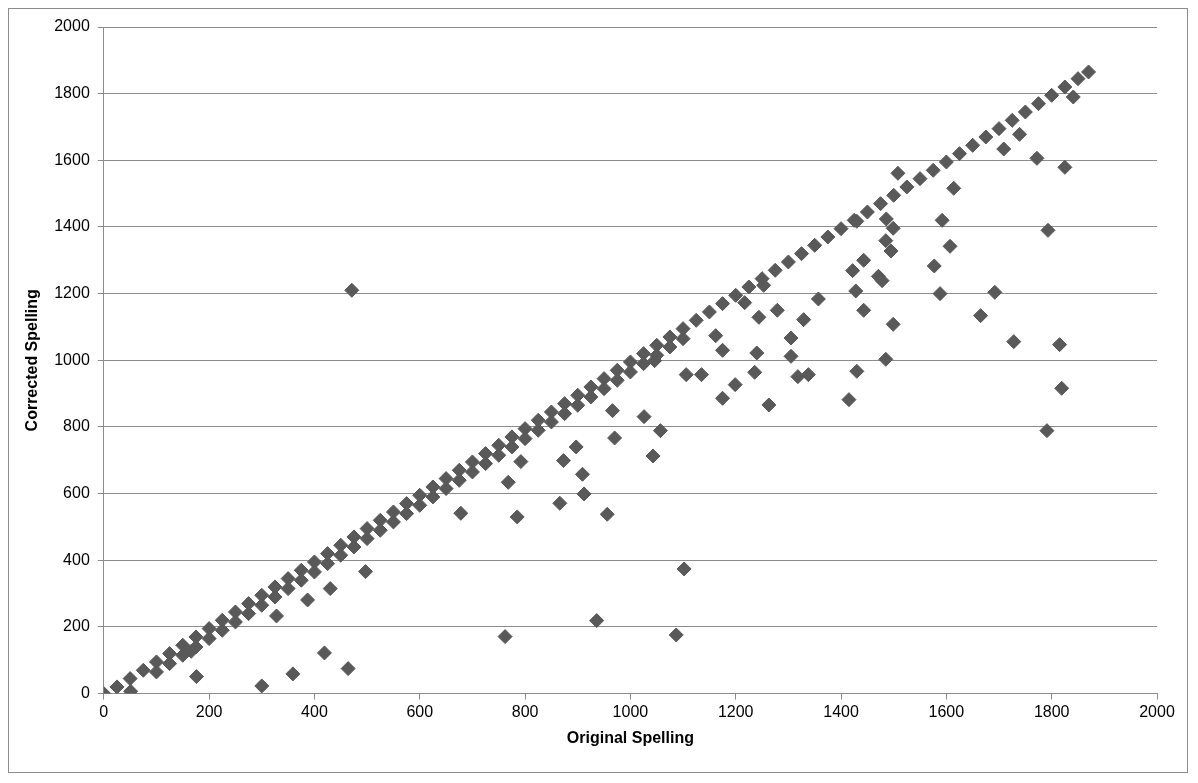 The image size is (1198, 783). I want to click on x-tick-label: 1200, so click(735, 711).